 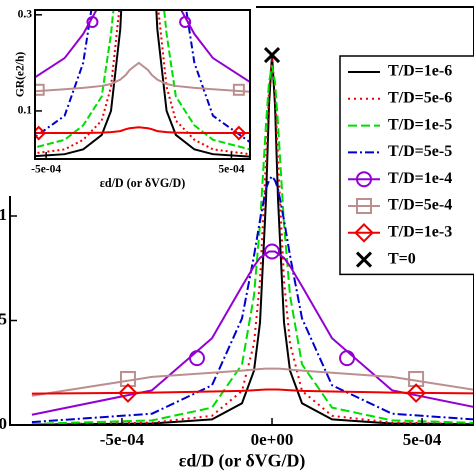 What do you see at coordinates (420, 71) in the screenshot?
I see `legend-label: T/D=1e-6` at bounding box center [420, 71].